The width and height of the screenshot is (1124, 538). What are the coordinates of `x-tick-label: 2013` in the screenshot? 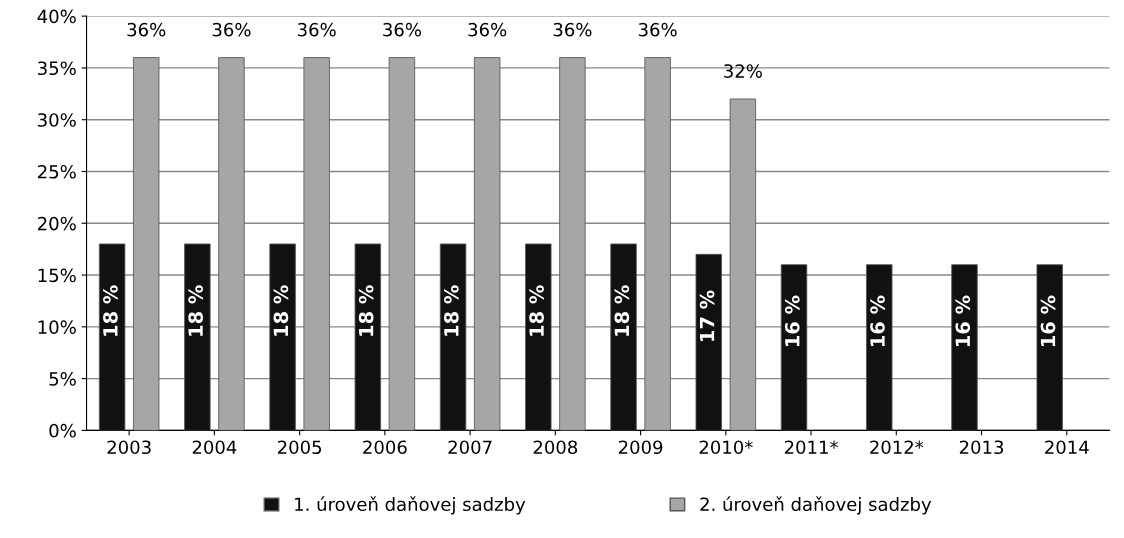 It's located at (981, 447).